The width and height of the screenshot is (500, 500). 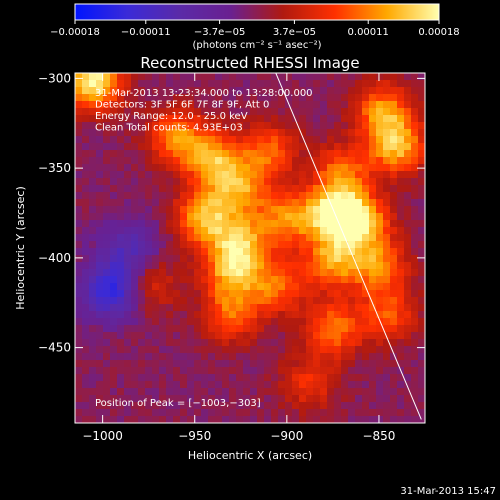 I want to click on peak-position-label: Position of Peak = [−1003,−303], so click(x=178, y=403).